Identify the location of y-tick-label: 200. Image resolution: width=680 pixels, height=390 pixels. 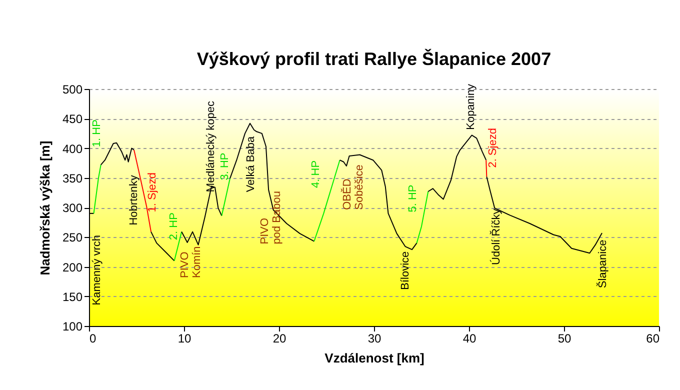
(72, 267).